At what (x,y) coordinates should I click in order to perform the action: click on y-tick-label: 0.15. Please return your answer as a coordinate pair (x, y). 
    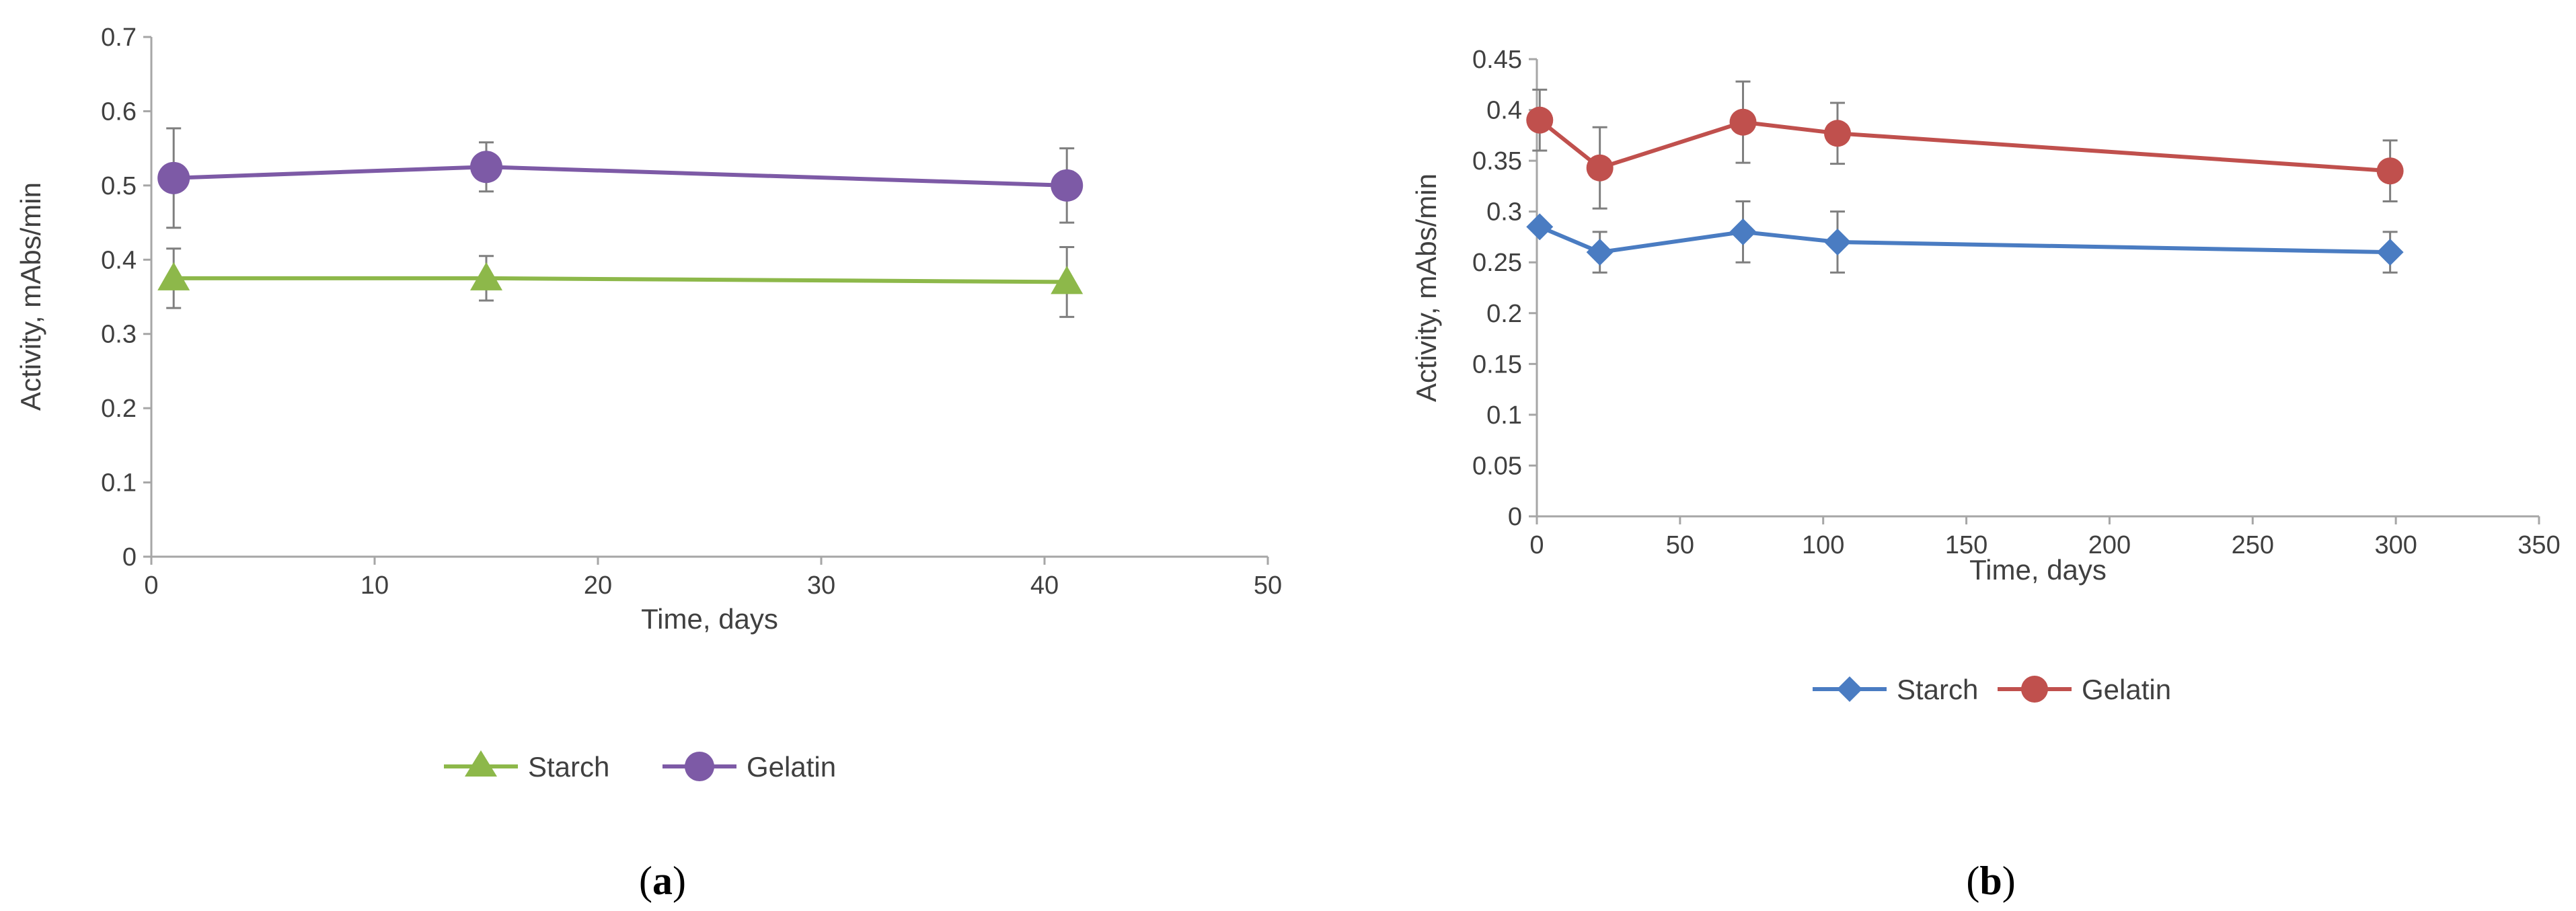
    Looking at the image, I should click on (1497, 364).